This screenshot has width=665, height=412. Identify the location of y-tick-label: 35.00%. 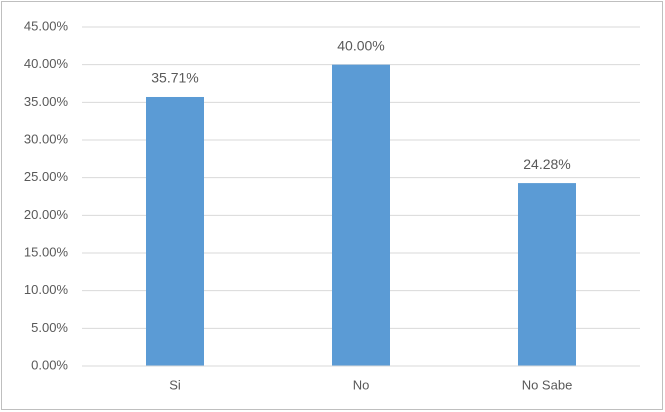
(46, 101).